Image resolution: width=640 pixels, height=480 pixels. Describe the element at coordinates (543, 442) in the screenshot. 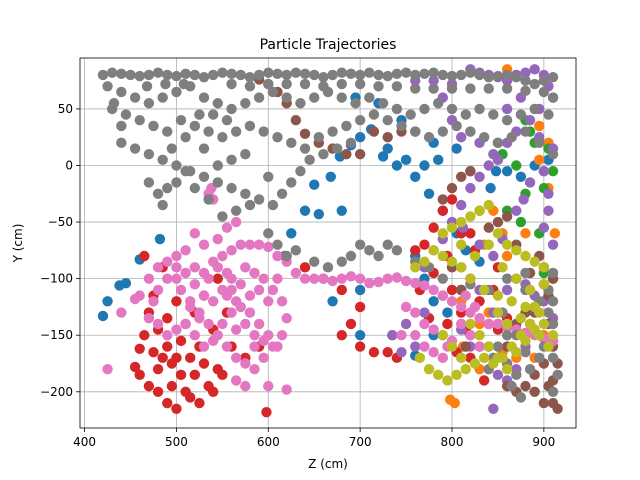

I see `x-tick-label: 900` at that location.